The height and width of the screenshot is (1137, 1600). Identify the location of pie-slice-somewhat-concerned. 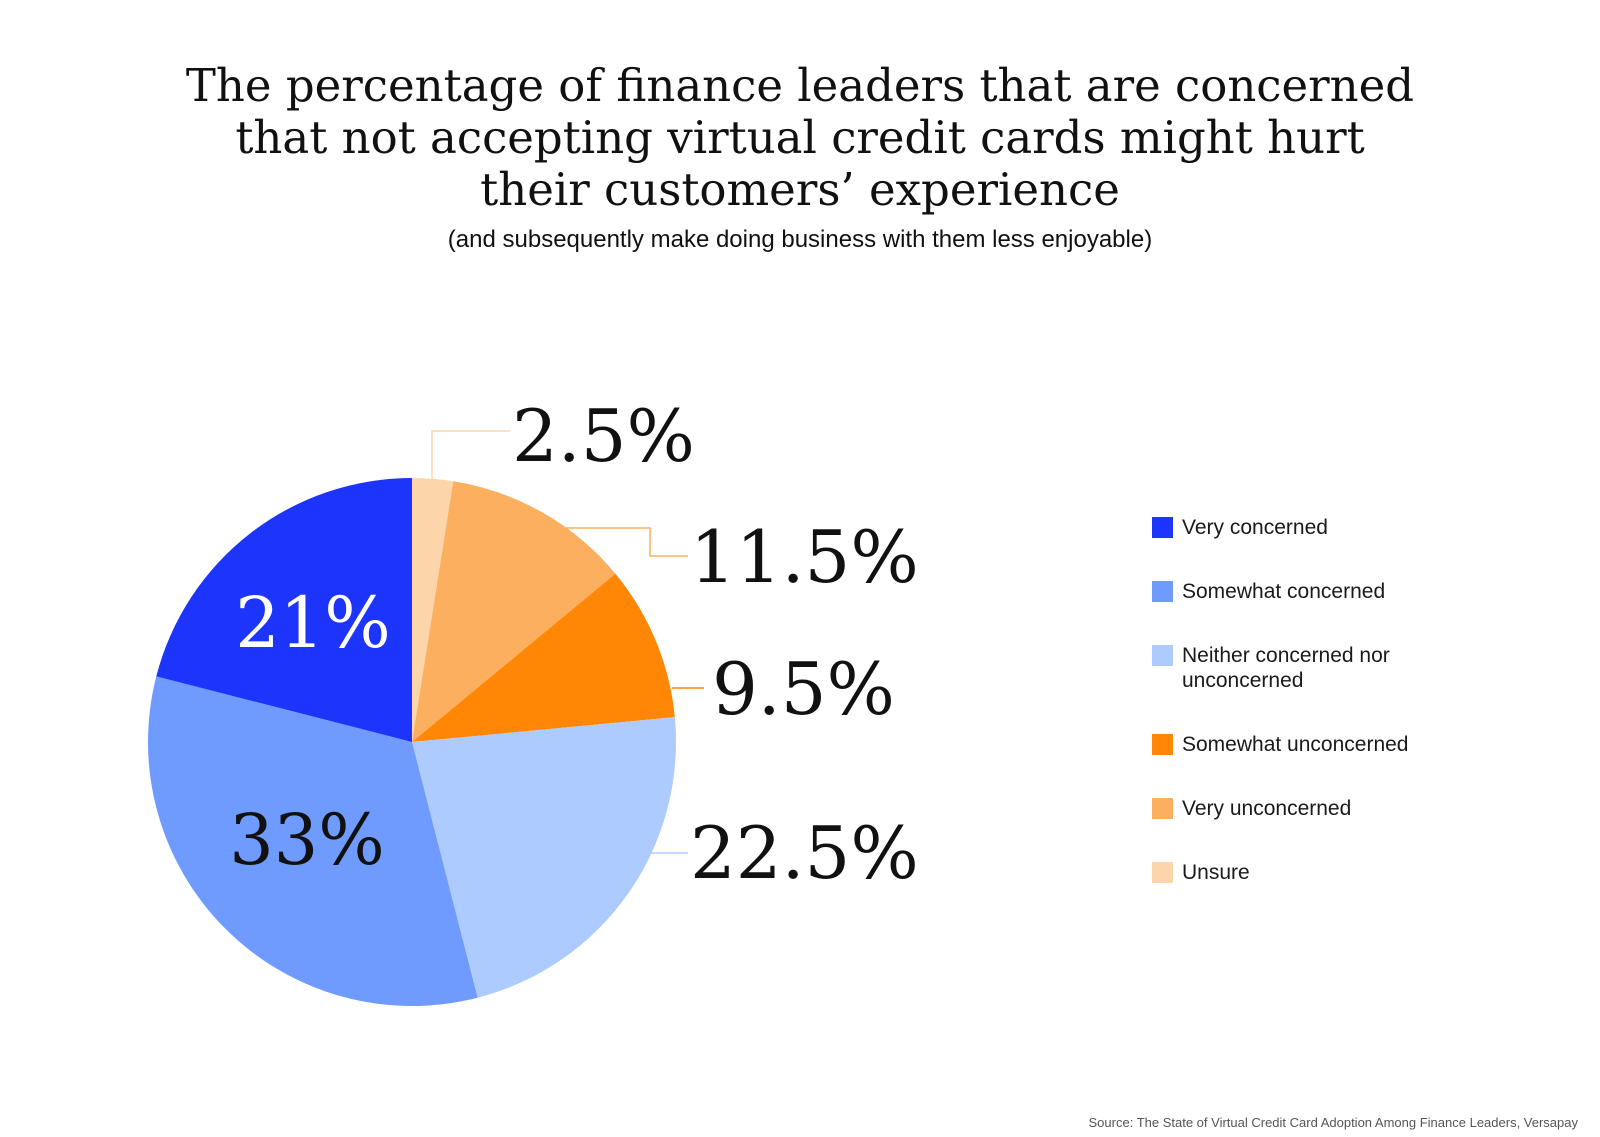
(313, 841).